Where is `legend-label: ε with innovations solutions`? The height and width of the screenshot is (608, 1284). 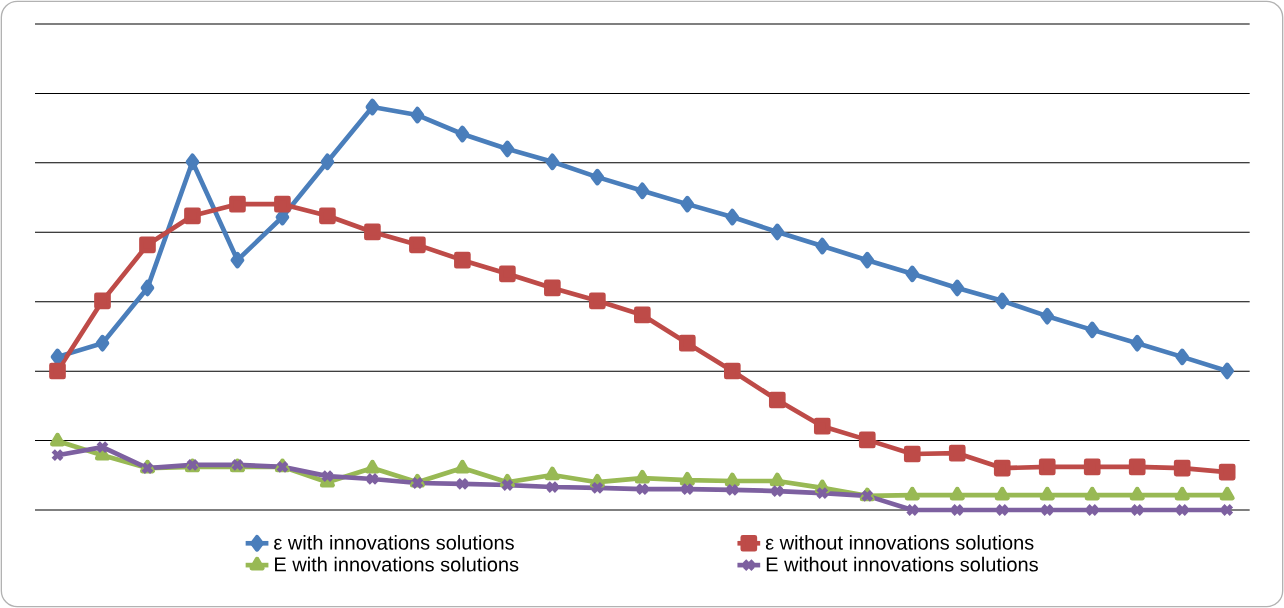
legend-label: ε with innovations solutions is located at coordinates (394, 542).